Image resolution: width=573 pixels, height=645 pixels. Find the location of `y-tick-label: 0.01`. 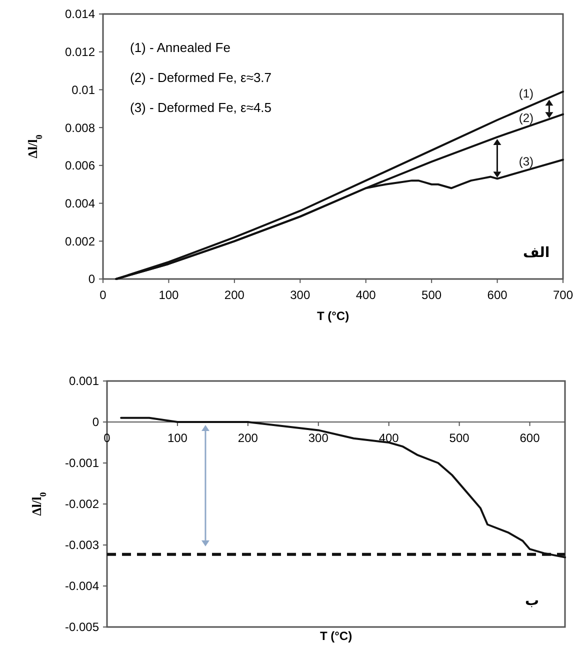

y-tick-label: 0.01 is located at coordinates (84, 89).